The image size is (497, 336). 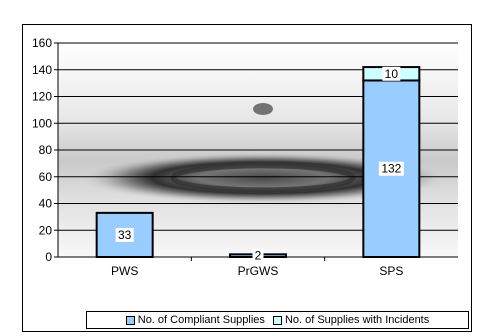 I want to click on legend-item: No. of Compliant Supplies, so click(x=195, y=320).